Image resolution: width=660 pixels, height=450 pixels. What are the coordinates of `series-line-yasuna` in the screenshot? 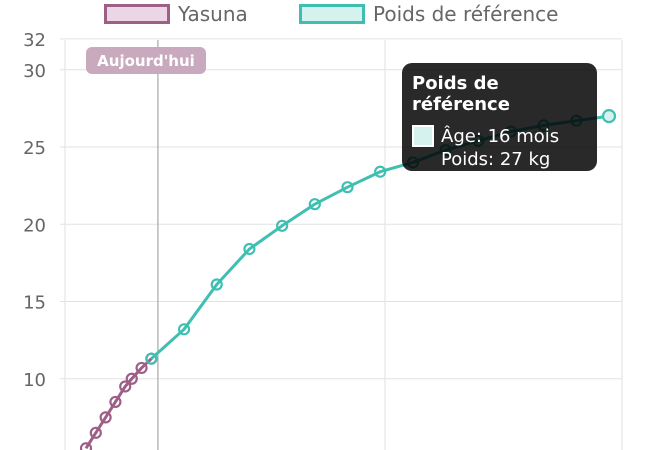 It's located at (118, 403).